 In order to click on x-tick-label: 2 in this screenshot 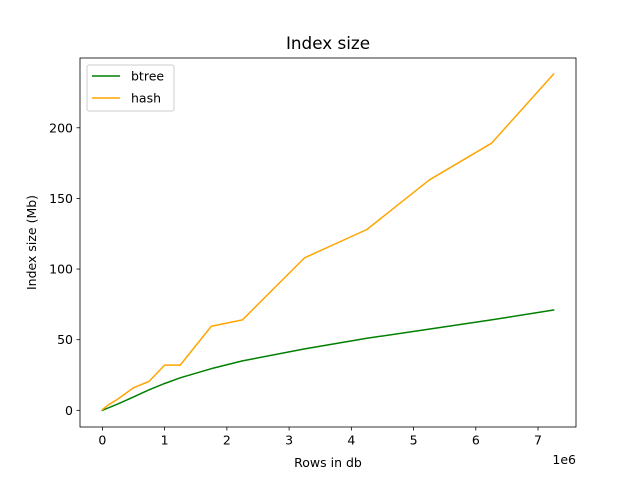, I will do `click(227, 440)`.